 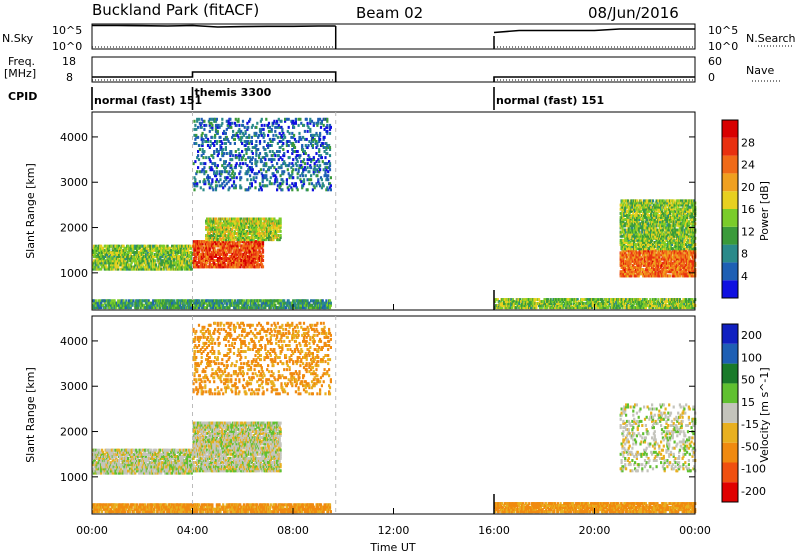 I want to click on power-cell-1942, so click(x=219, y=256).